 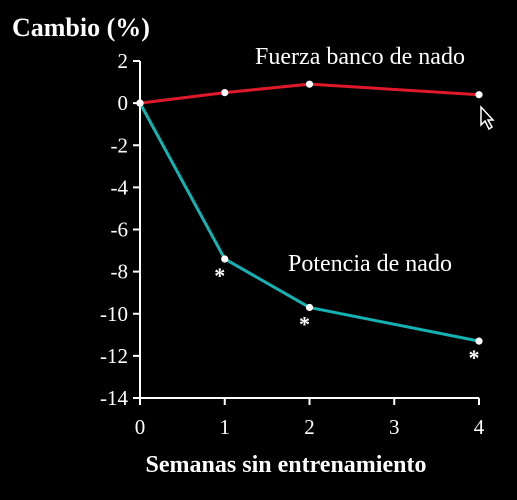 What do you see at coordinates (81, 27) in the screenshot?
I see `y-axis-title: Cambio (%)` at bounding box center [81, 27].